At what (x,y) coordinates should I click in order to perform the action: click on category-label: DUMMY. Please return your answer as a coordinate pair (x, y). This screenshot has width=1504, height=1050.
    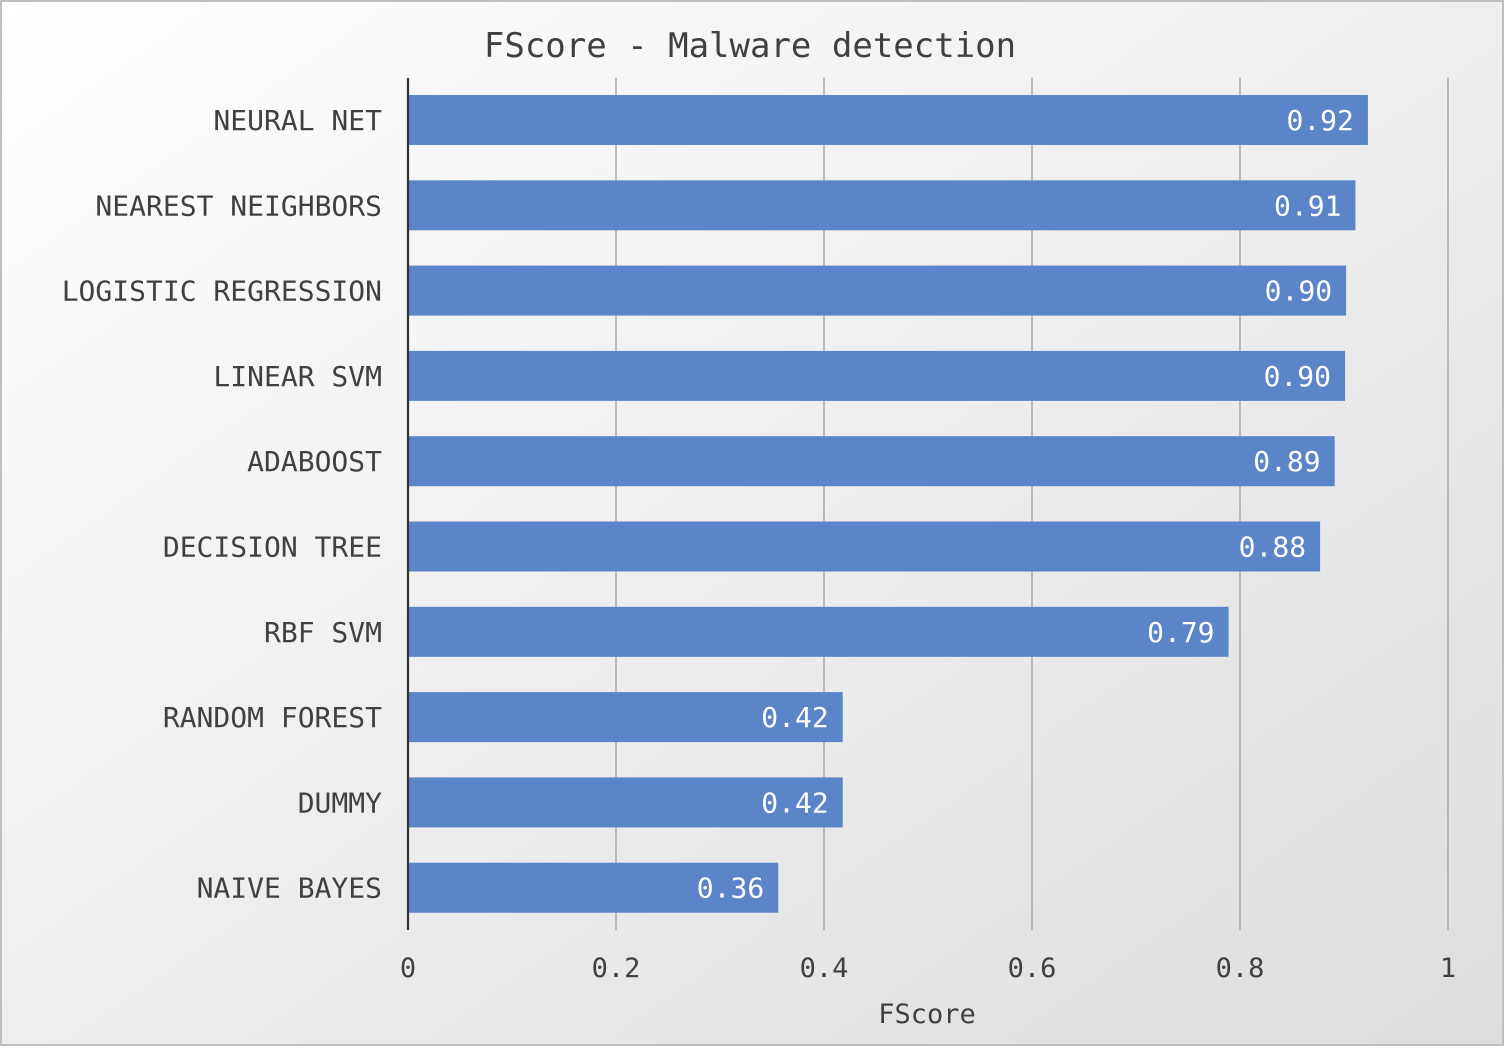
    Looking at the image, I should click on (340, 802).